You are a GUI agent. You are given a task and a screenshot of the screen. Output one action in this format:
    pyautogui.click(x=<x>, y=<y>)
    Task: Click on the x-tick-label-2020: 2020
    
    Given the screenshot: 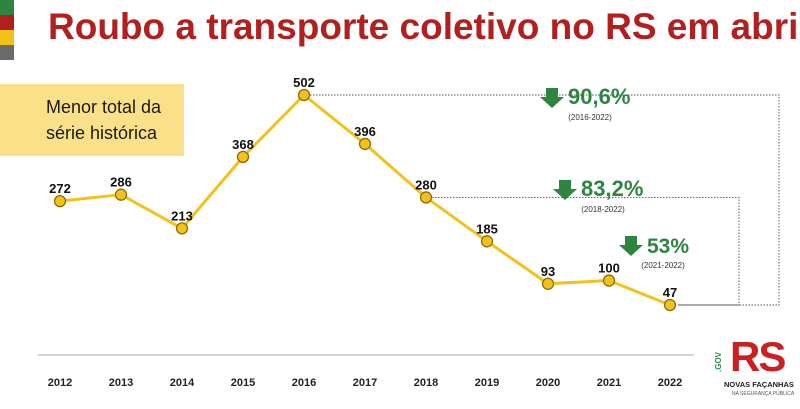 What is the action you would take?
    pyautogui.click(x=548, y=383)
    